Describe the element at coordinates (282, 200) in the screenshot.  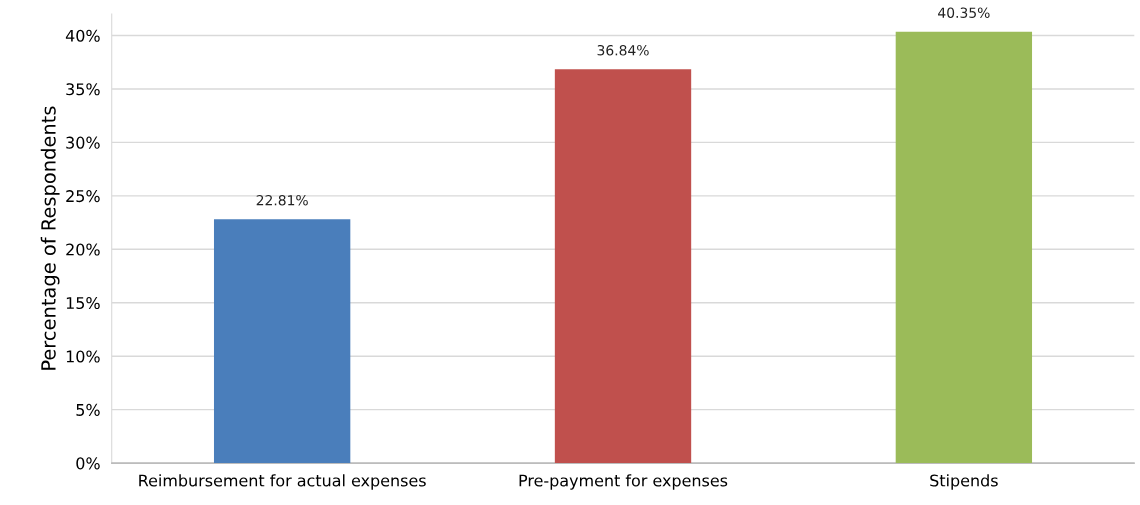
I see `data-label: 22.81%` at that location.